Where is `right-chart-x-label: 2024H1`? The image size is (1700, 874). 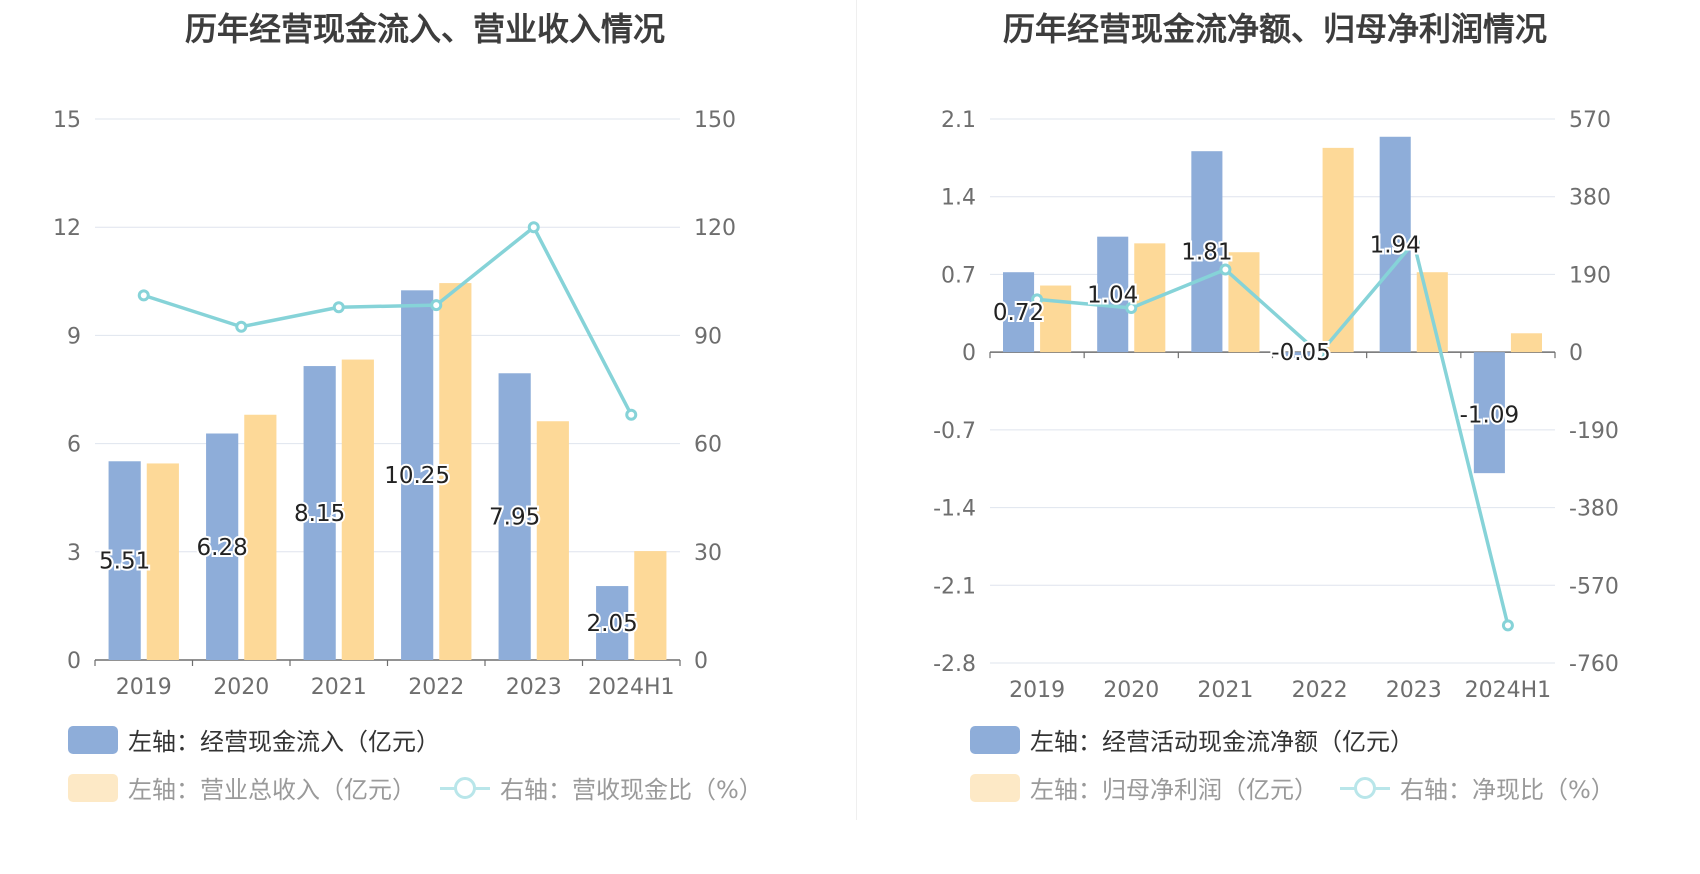
right-chart-x-label: 2024H1 is located at coordinates (1508, 689).